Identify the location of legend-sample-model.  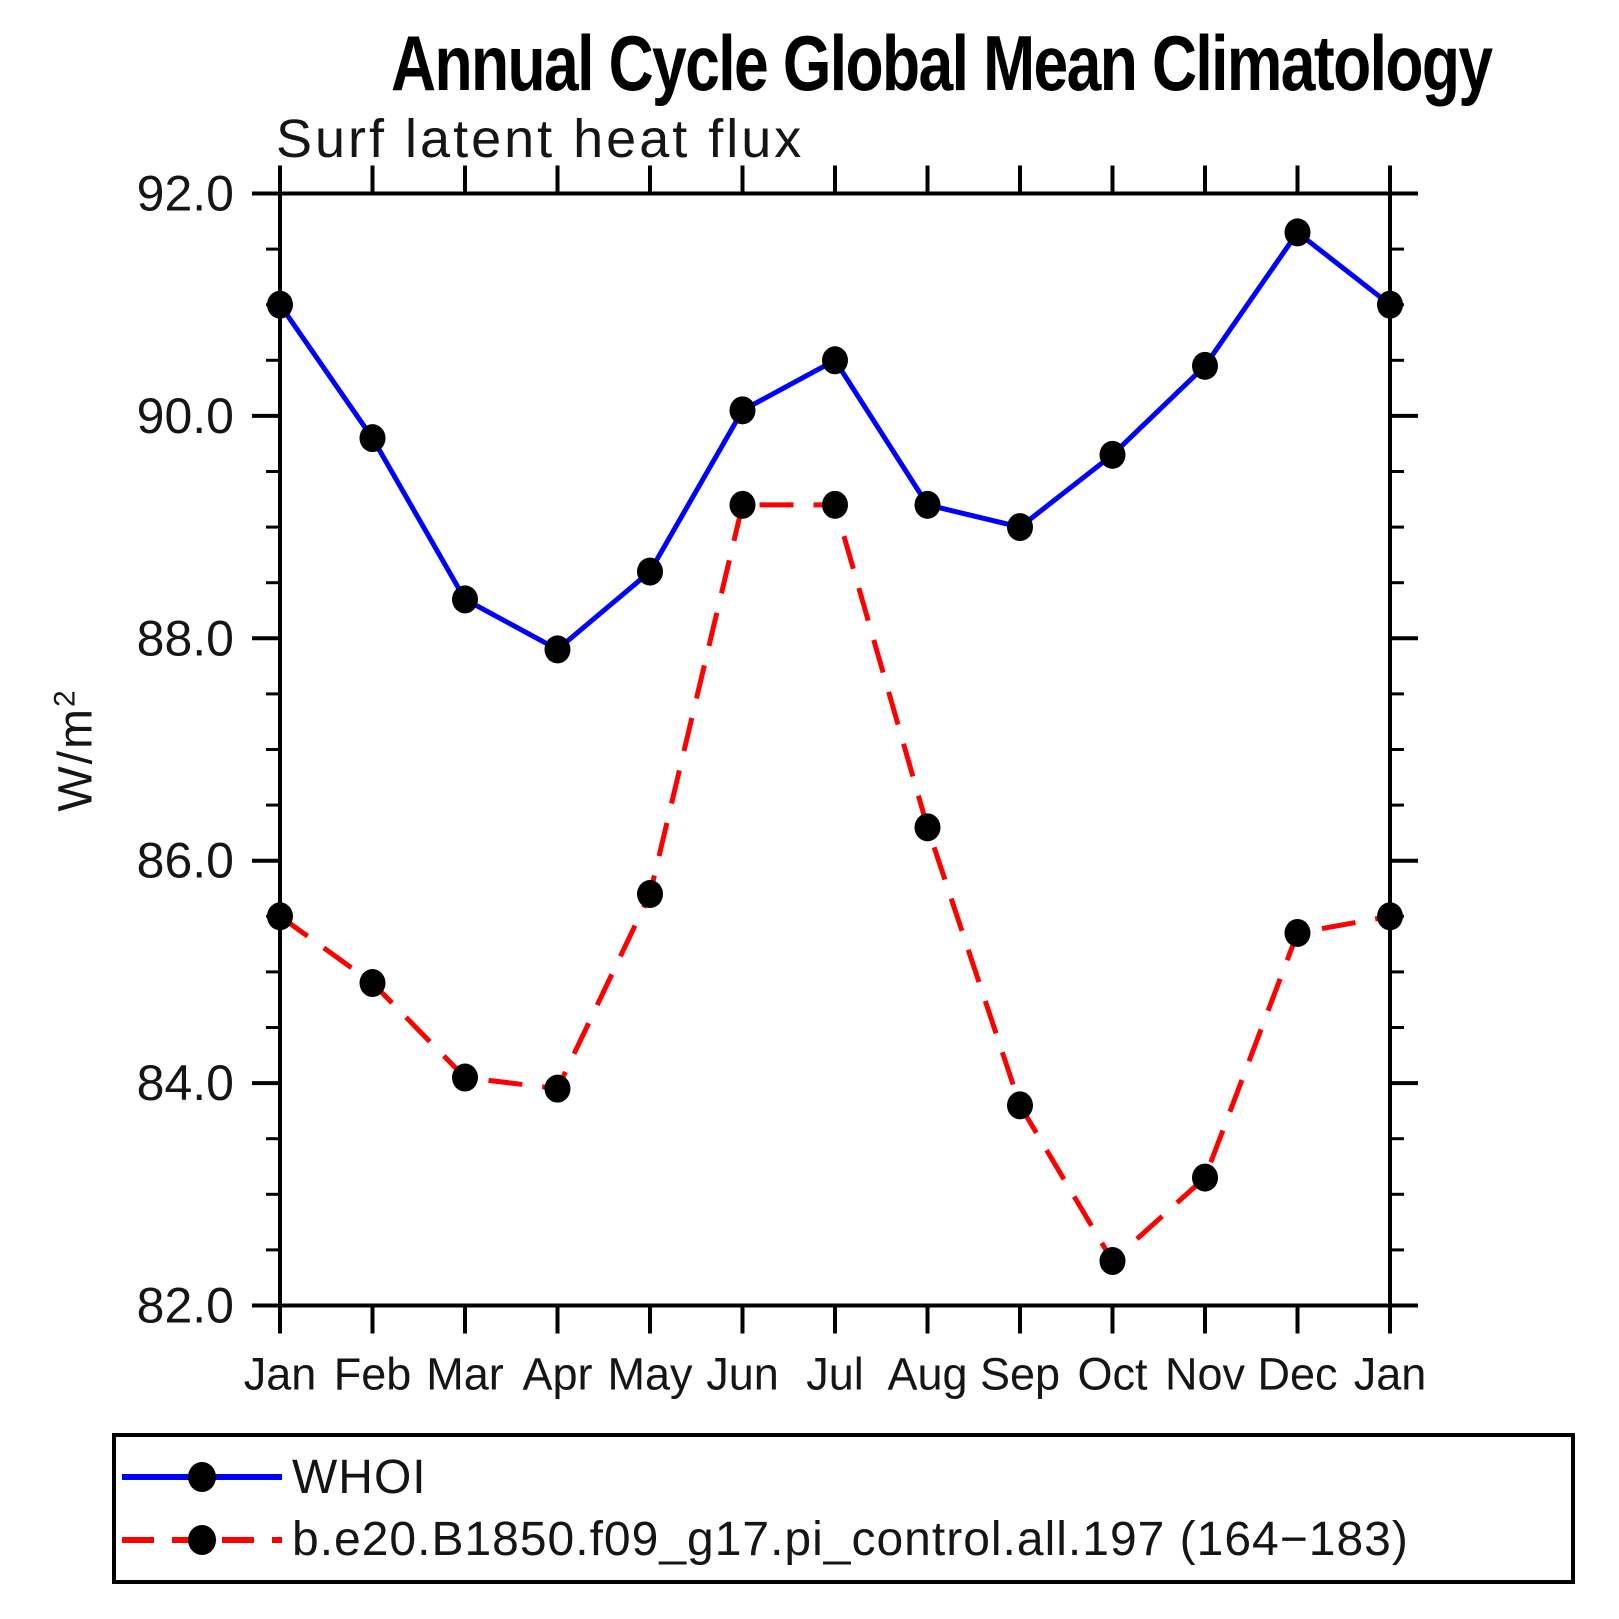
(202, 1539).